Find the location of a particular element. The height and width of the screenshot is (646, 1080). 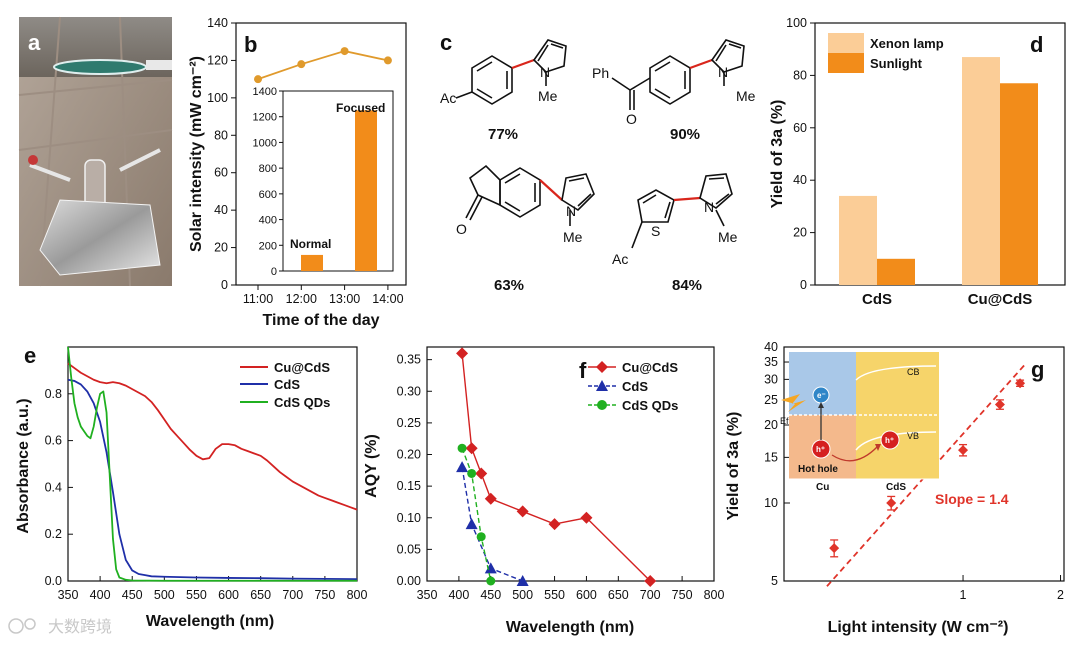

panel-label-b: b is located at coordinates (250, 44).